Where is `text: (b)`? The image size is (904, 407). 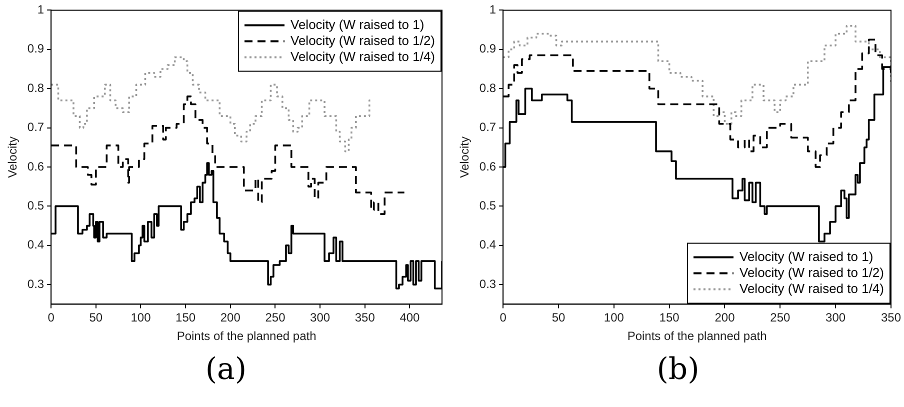
text: (b) is located at coordinates (678, 369).